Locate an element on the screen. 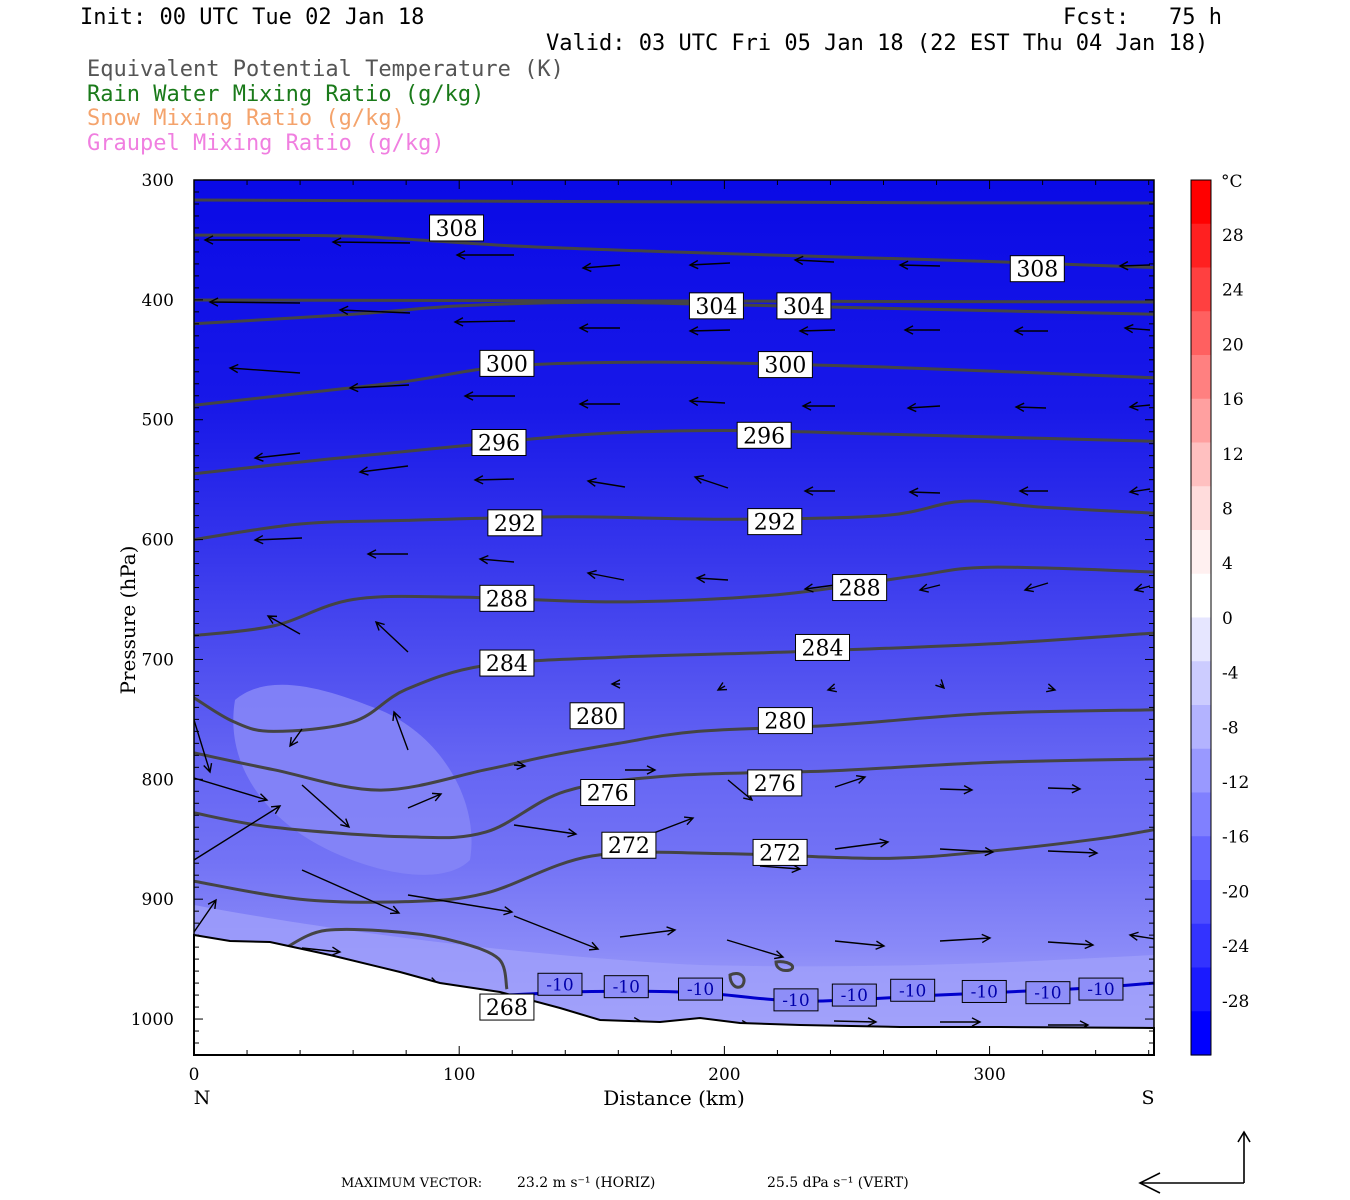  theta-e-contour-label: 280 is located at coordinates (785, 722).